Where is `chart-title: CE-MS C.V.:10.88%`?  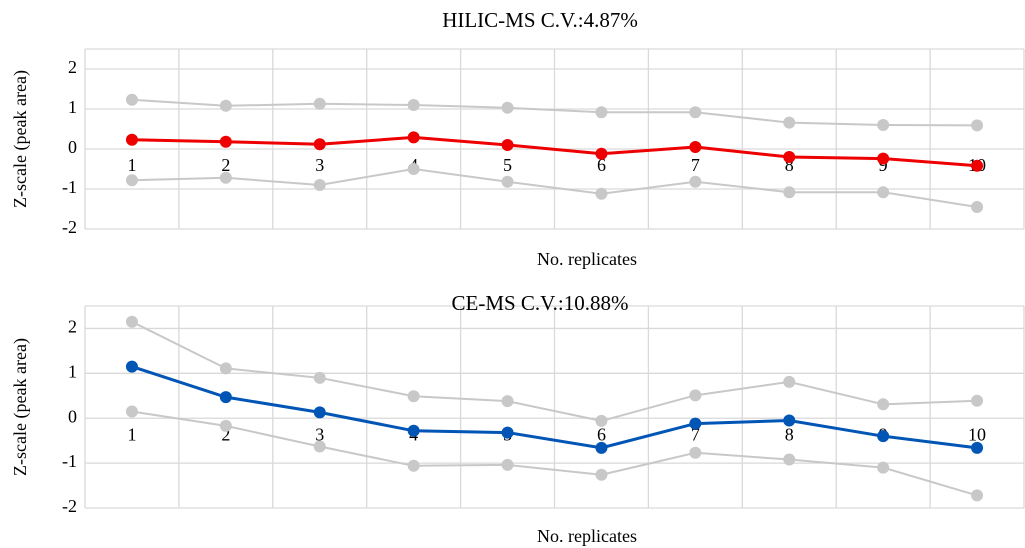
chart-title: CE-MS C.V.:10.88% is located at coordinates (540, 303).